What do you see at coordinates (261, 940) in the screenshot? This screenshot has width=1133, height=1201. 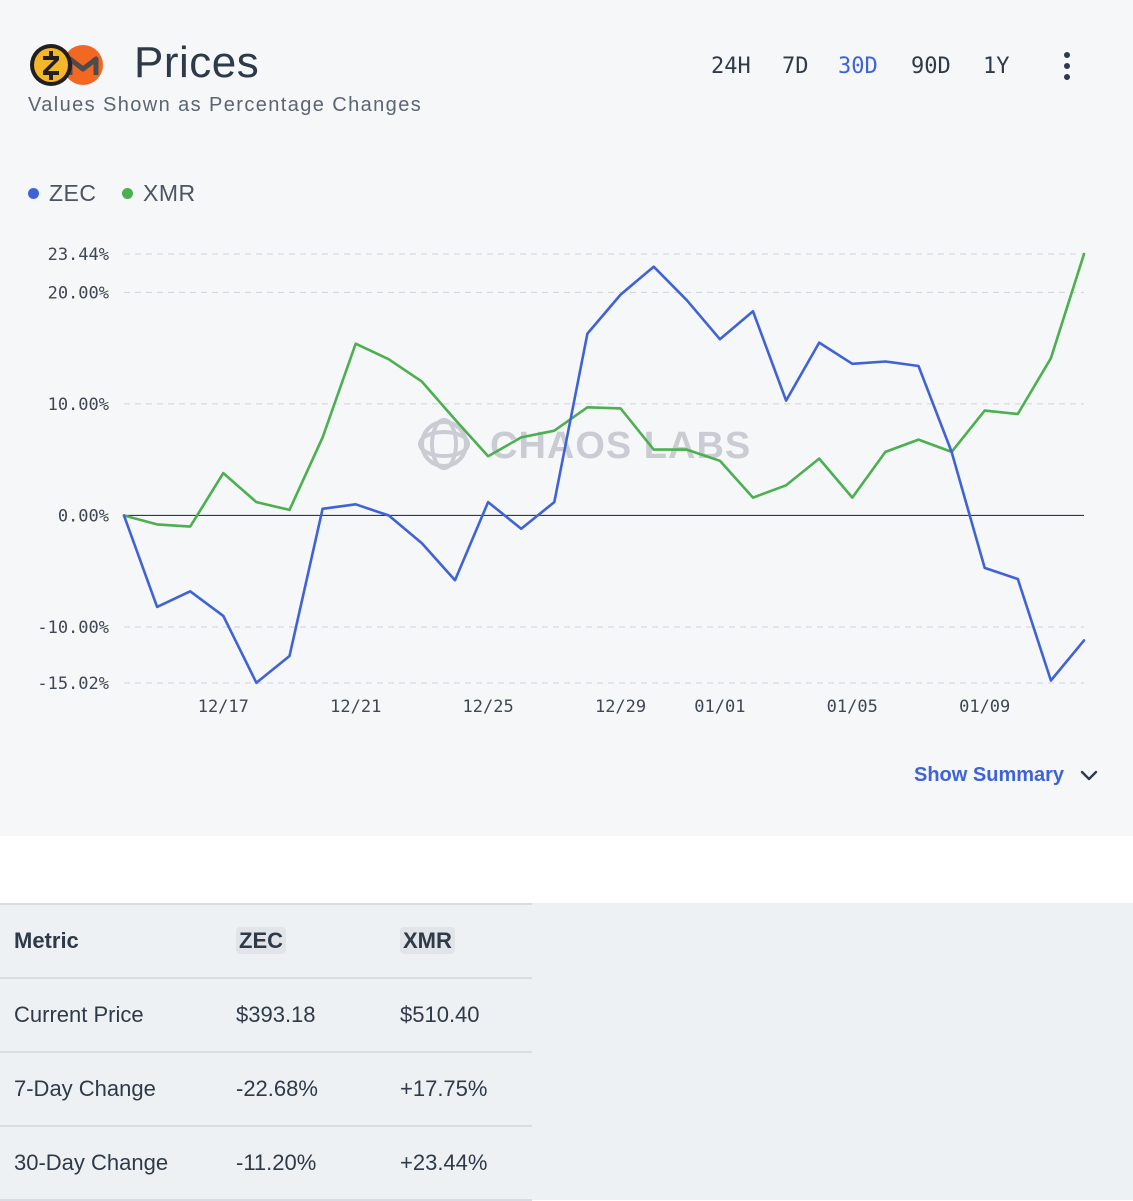 I see `header-zec-label: ZEC` at bounding box center [261, 940].